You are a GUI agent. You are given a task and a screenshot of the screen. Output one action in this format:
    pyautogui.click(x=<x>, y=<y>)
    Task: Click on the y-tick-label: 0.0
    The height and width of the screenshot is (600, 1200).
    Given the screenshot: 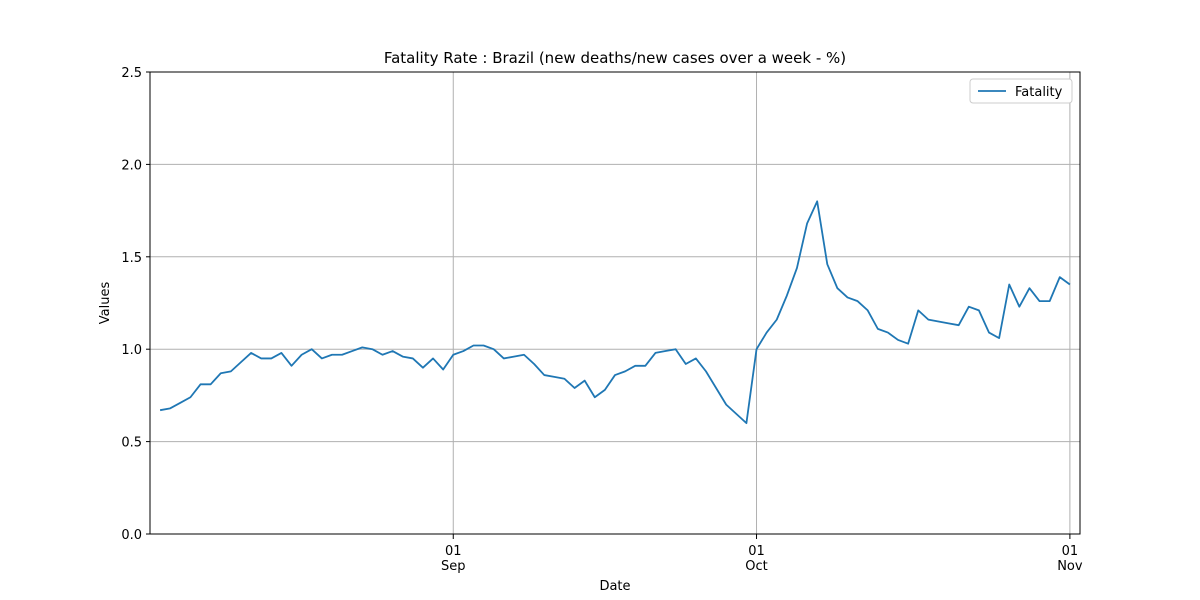 What is the action you would take?
    pyautogui.click(x=131, y=535)
    